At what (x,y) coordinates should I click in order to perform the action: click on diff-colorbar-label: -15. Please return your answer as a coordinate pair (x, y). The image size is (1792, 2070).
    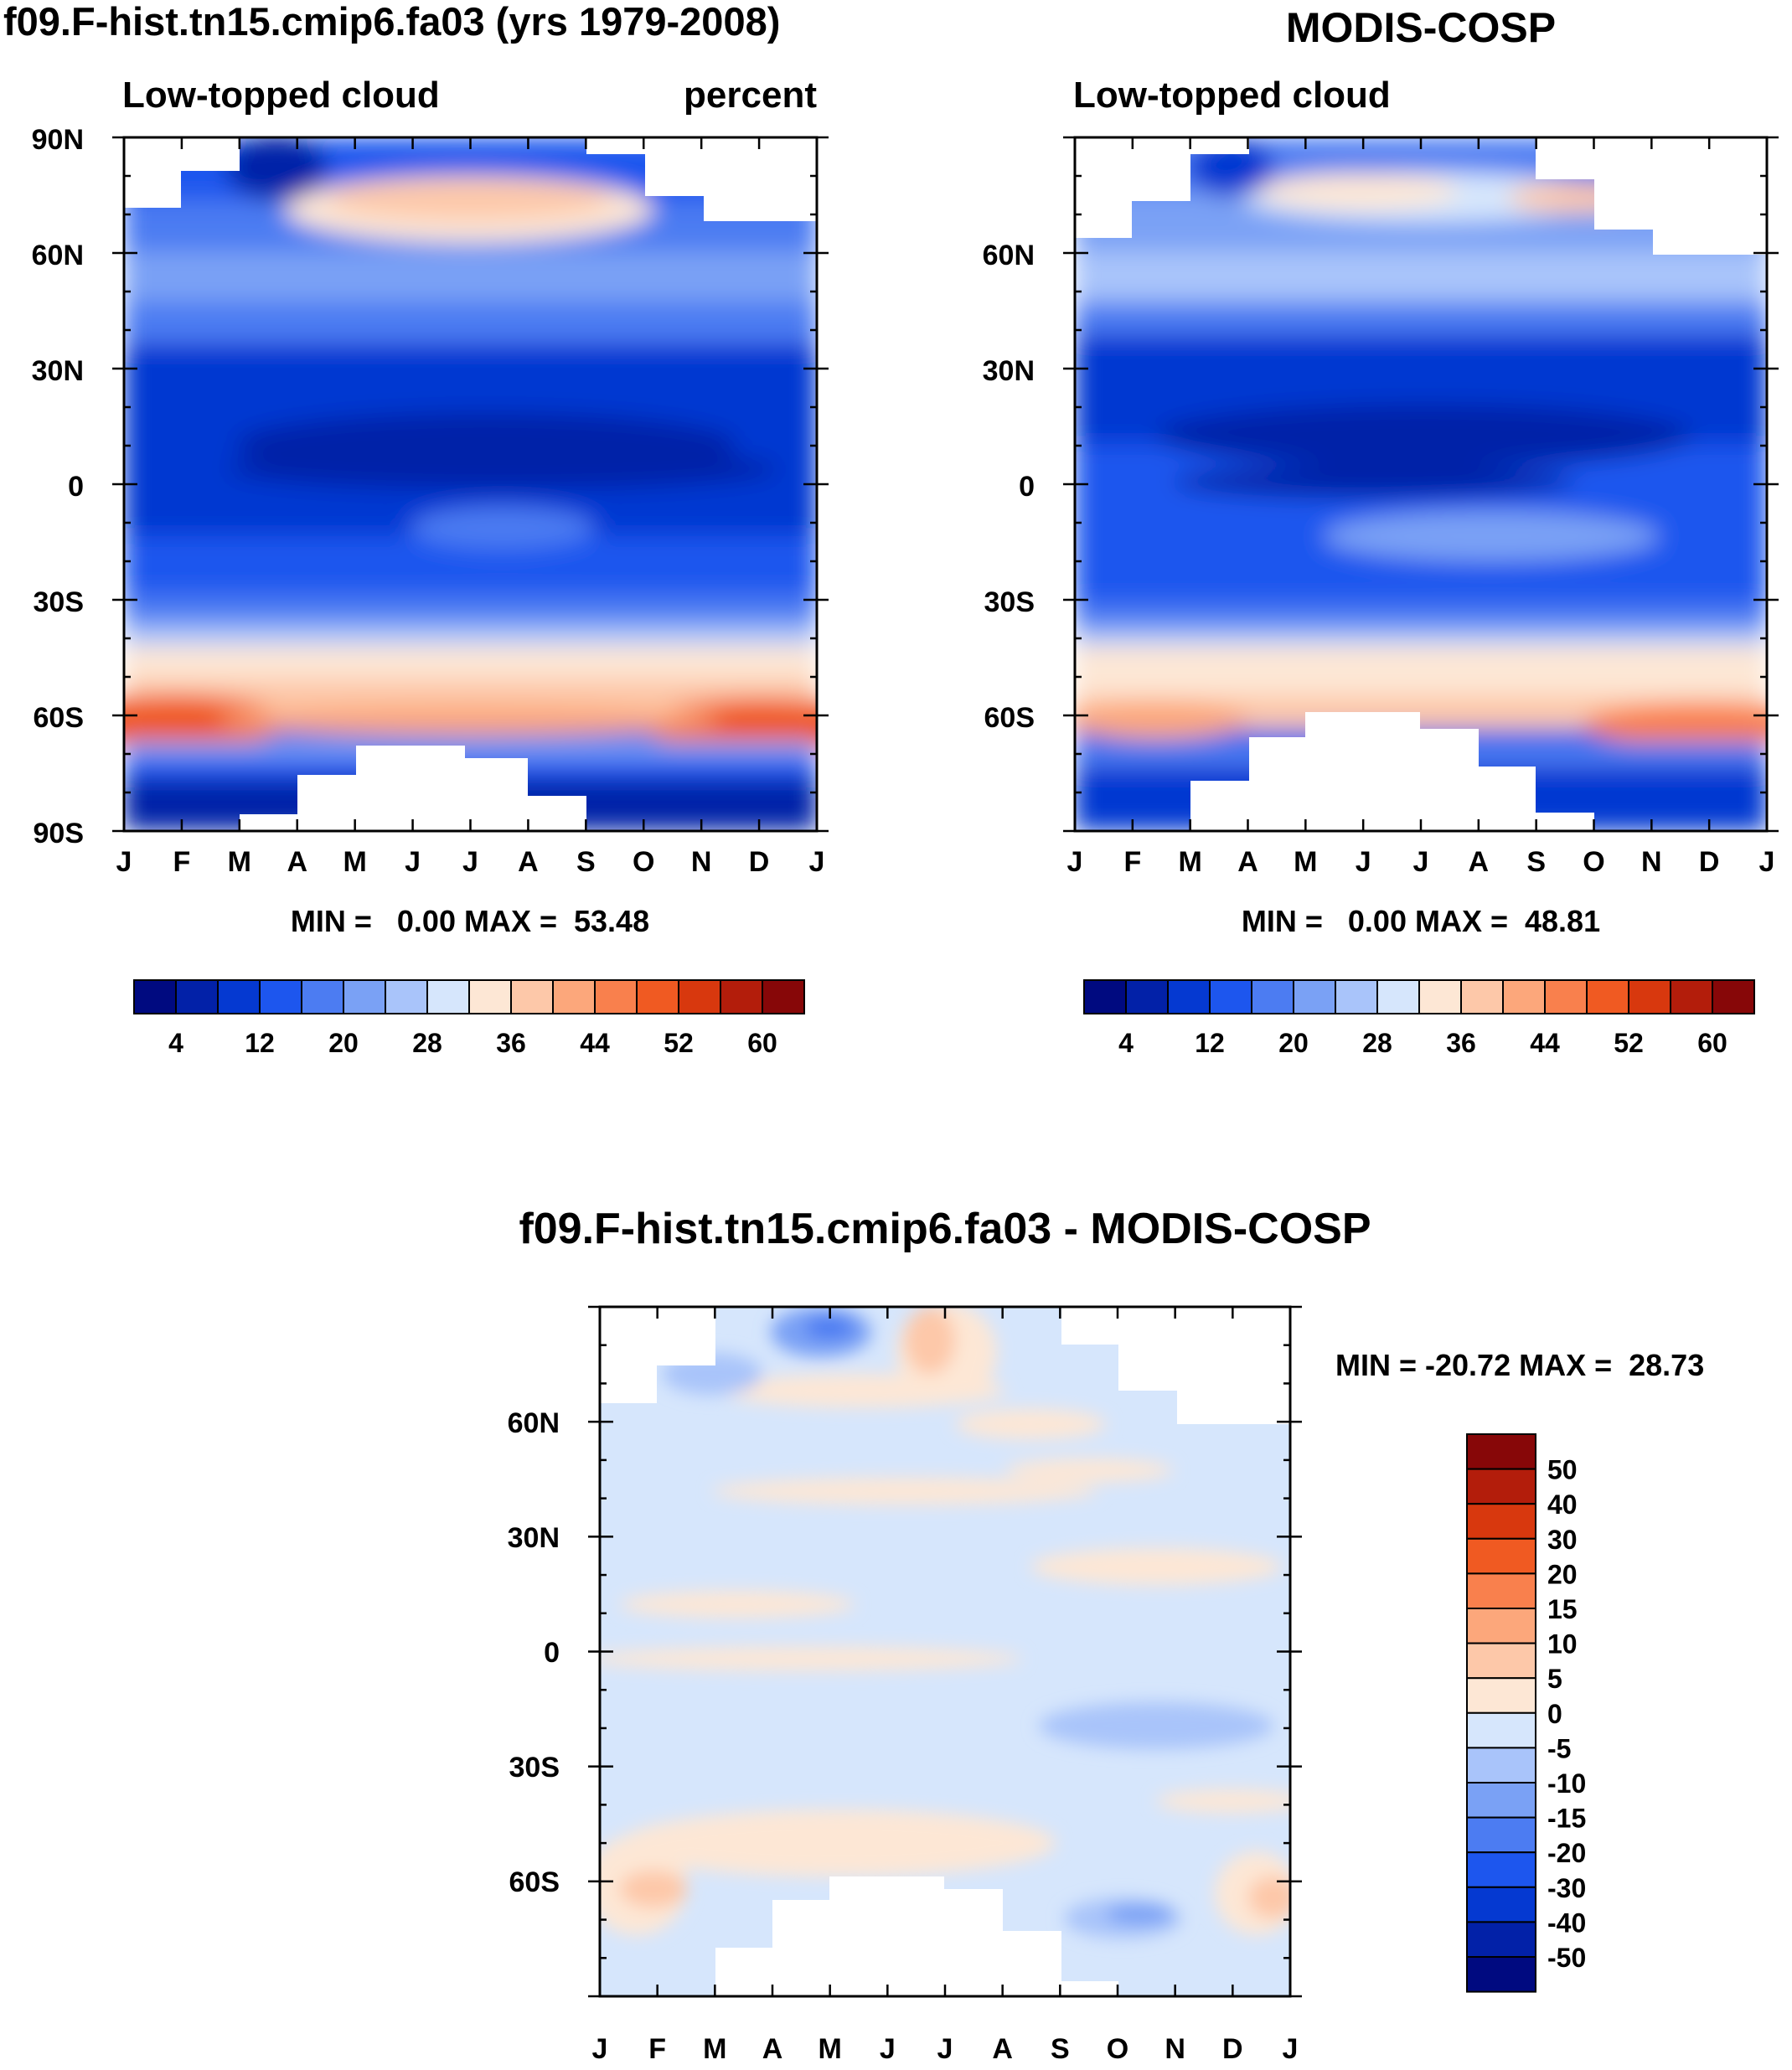
    Looking at the image, I should click on (1566, 1819).